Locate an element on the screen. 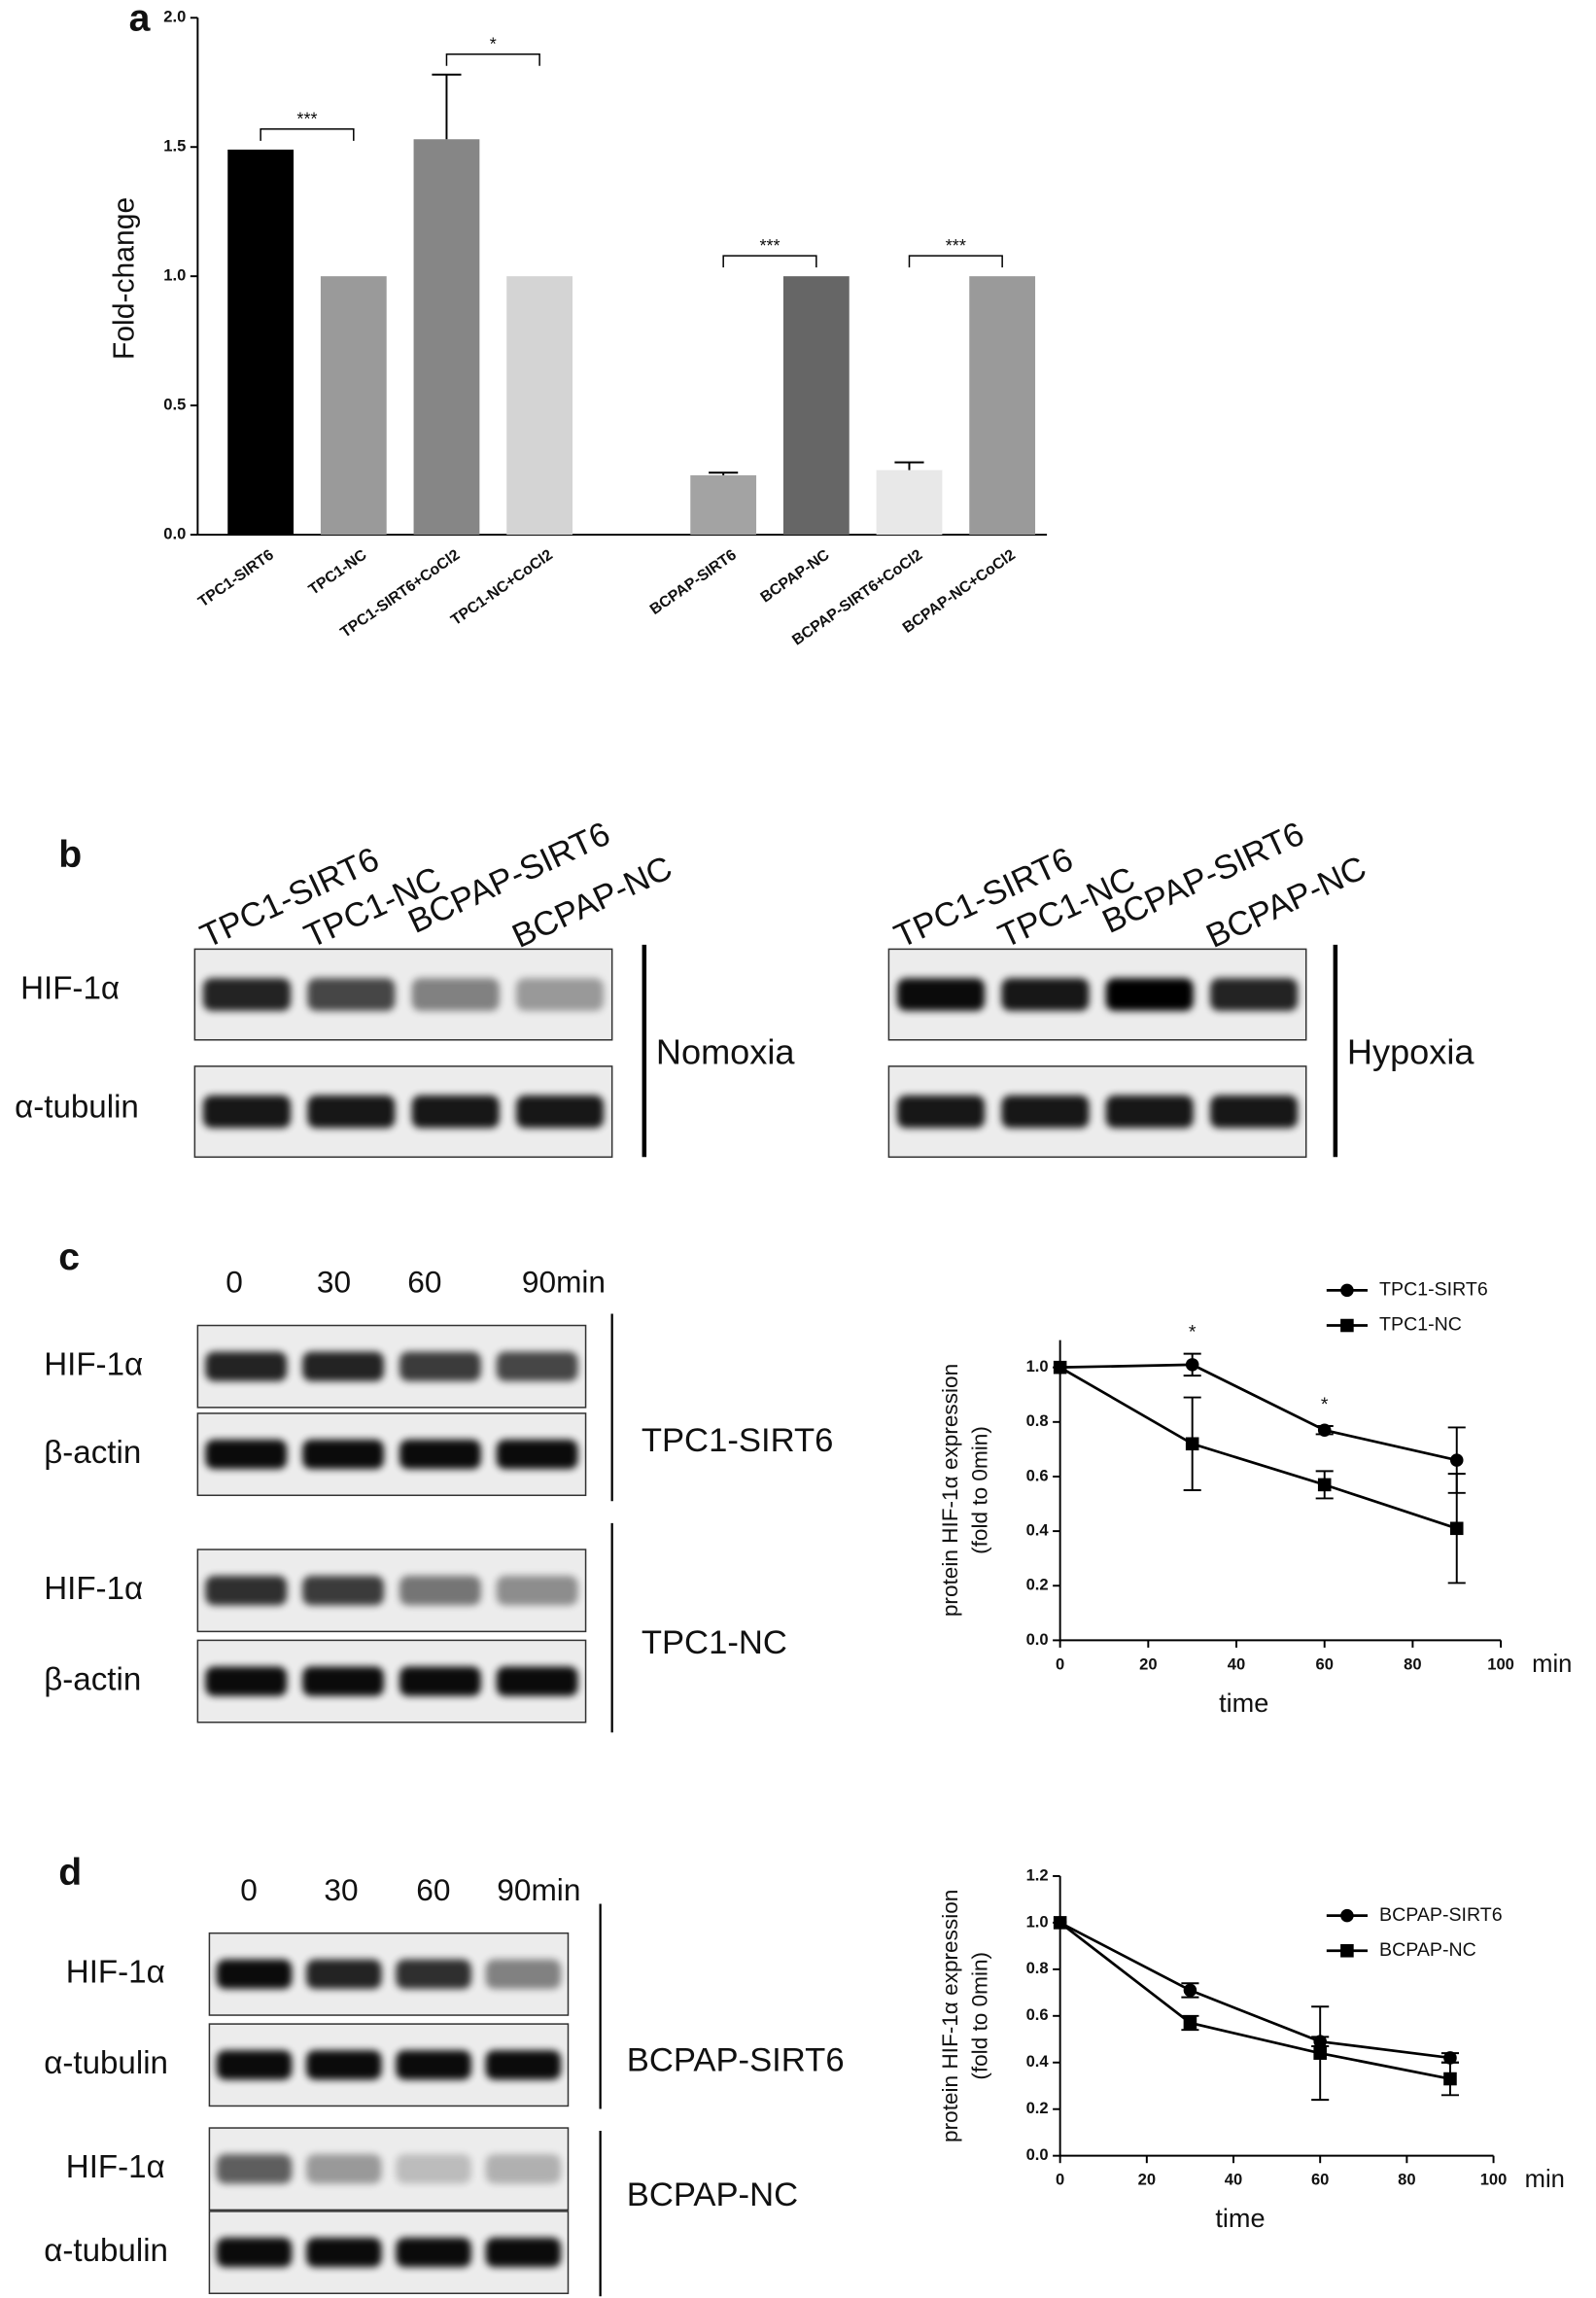 The image size is (1596, 2298). panel-label: c is located at coordinates (69, 1257).